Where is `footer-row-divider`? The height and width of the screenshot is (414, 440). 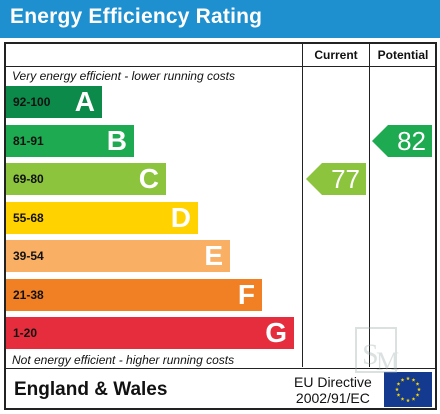 footer-row-divider is located at coordinates (220, 368).